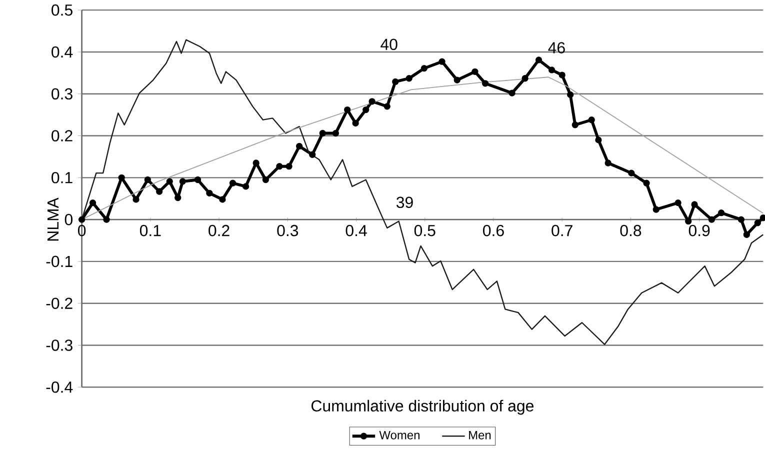 Image resolution: width=765 pixels, height=451 pixels. What do you see at coordinates (150, 230) in the screenshot?
I see `x-tick-label: 0.1` at bounding box center [150, 230].